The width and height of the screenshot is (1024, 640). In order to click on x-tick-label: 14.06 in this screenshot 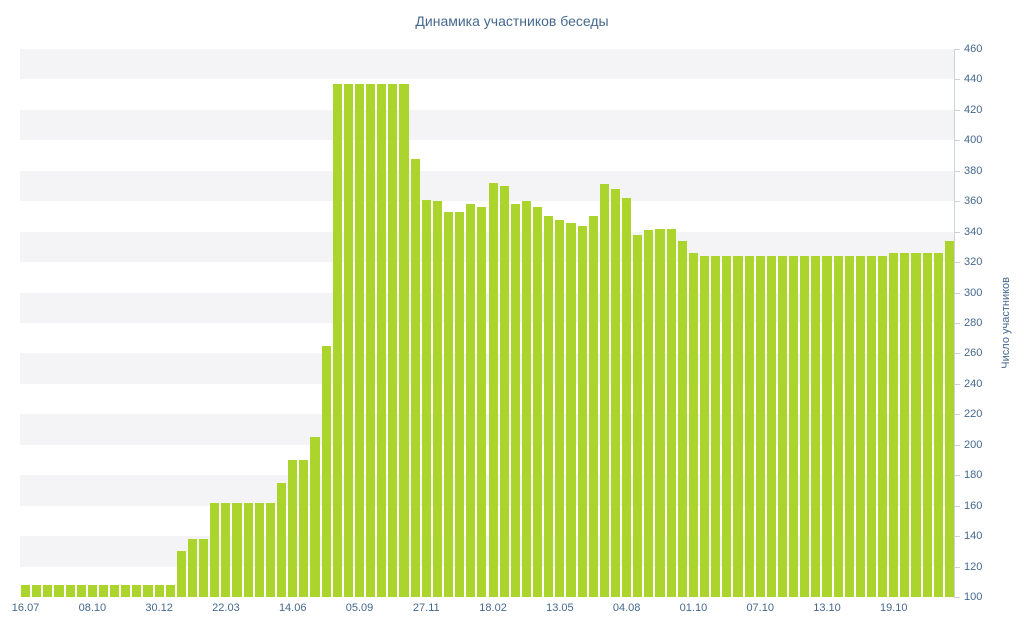, I will do `click(292, 608)`.